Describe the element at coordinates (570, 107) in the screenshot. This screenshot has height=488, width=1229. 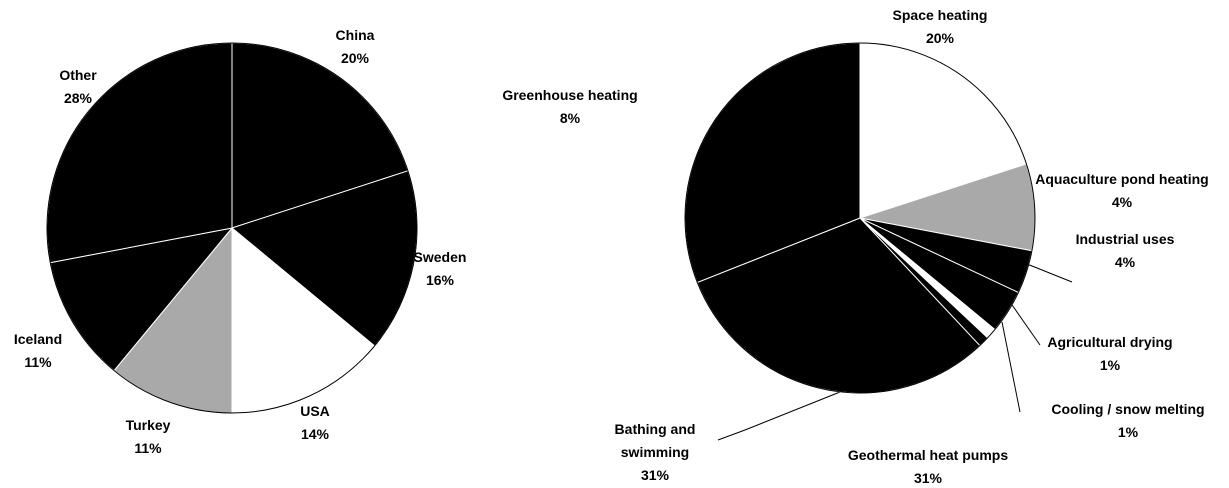
I see `slice-label: Greenhouse heating 8%` at that location.